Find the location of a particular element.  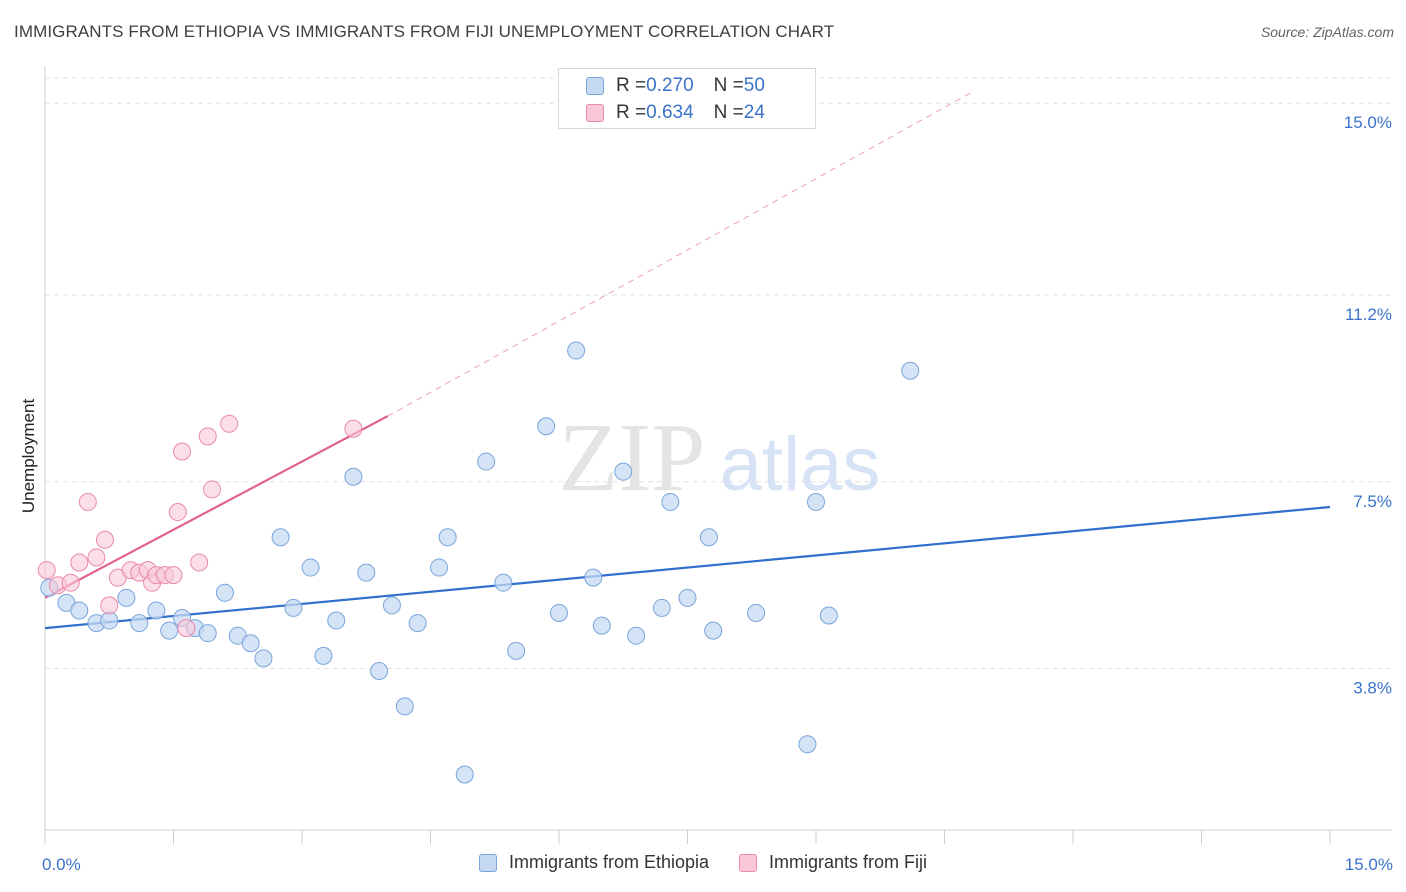

series-label-ethiopia: Immigrants from Ethiopia is located at coordinates (609, 862).